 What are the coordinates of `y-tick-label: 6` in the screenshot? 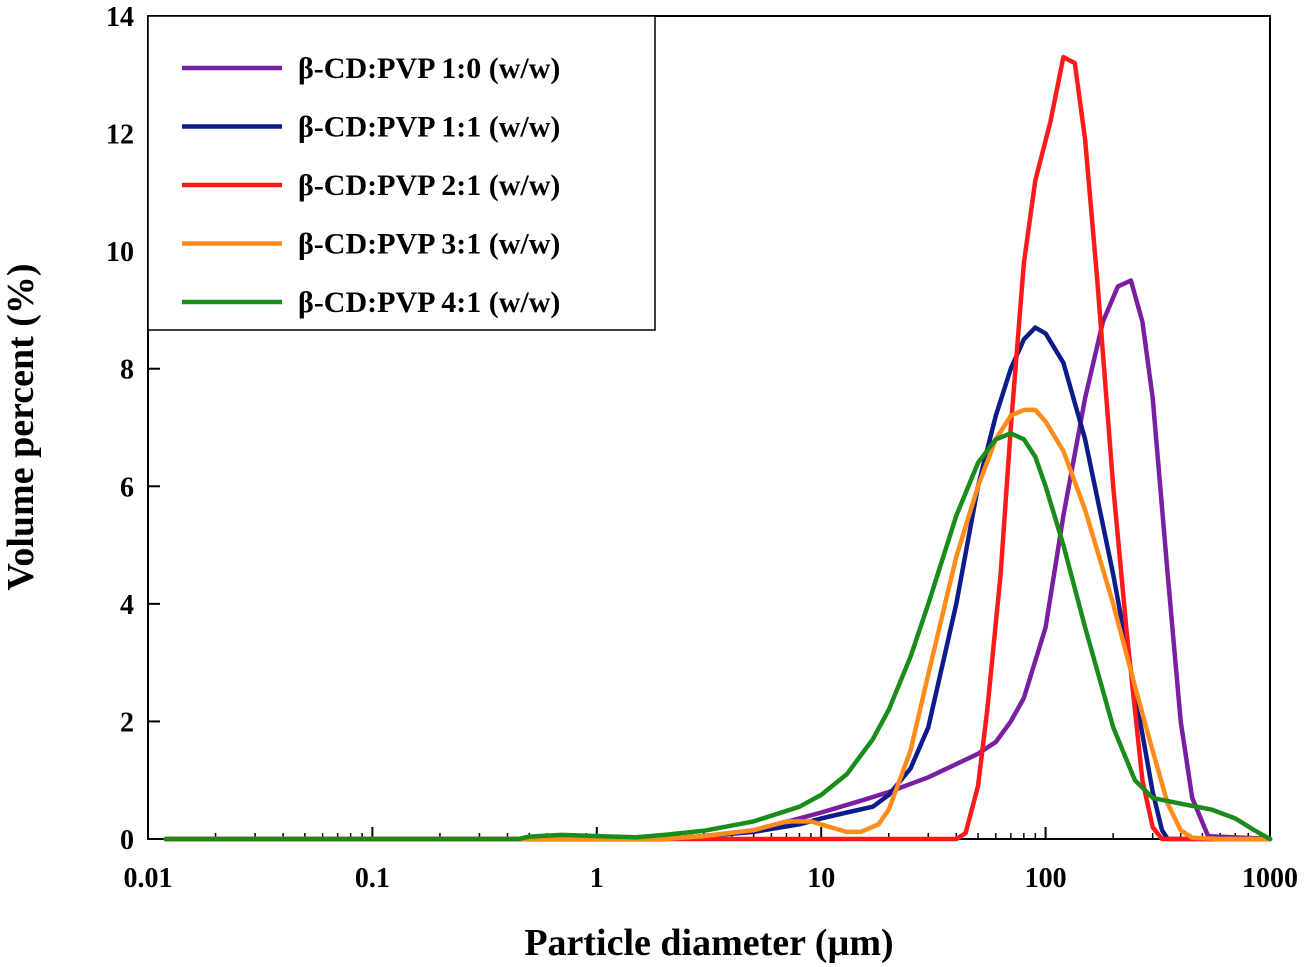 It's located at (127, 487).